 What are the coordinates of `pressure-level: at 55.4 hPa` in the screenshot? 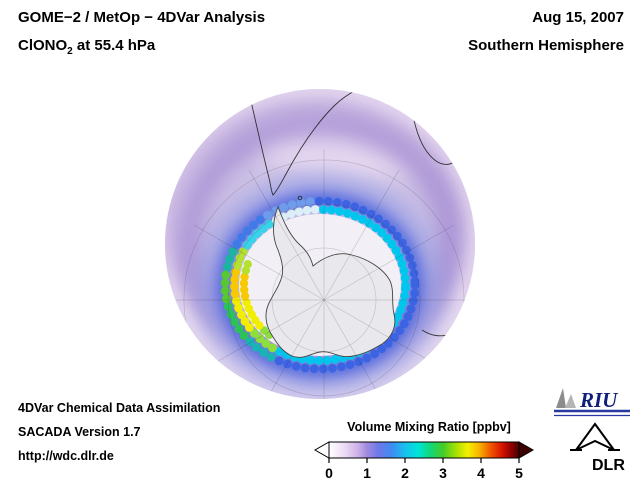 It's located at (114, 45).